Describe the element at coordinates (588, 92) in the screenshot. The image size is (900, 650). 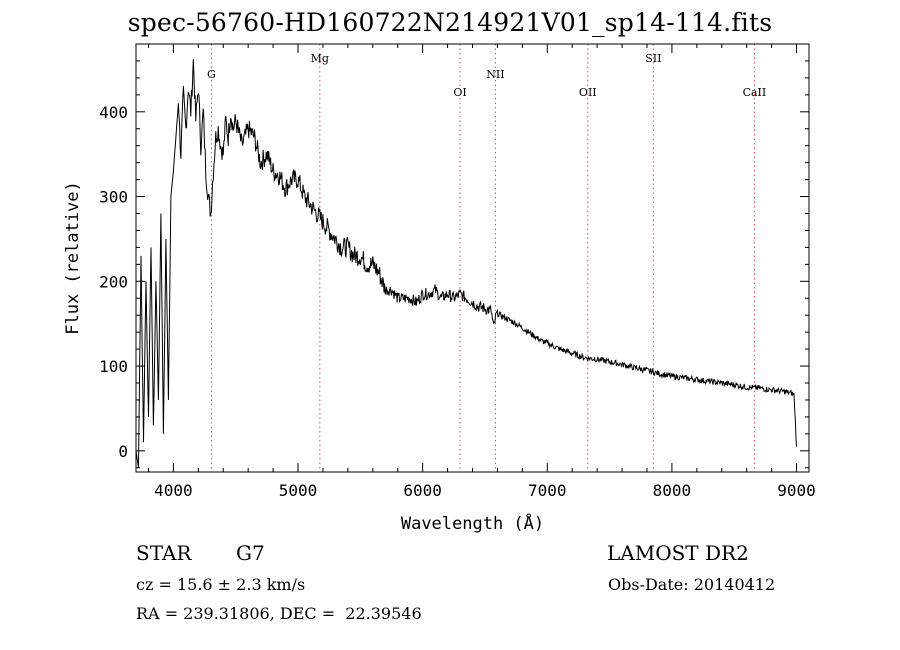
I see `line-label-oii: OII` at that location.